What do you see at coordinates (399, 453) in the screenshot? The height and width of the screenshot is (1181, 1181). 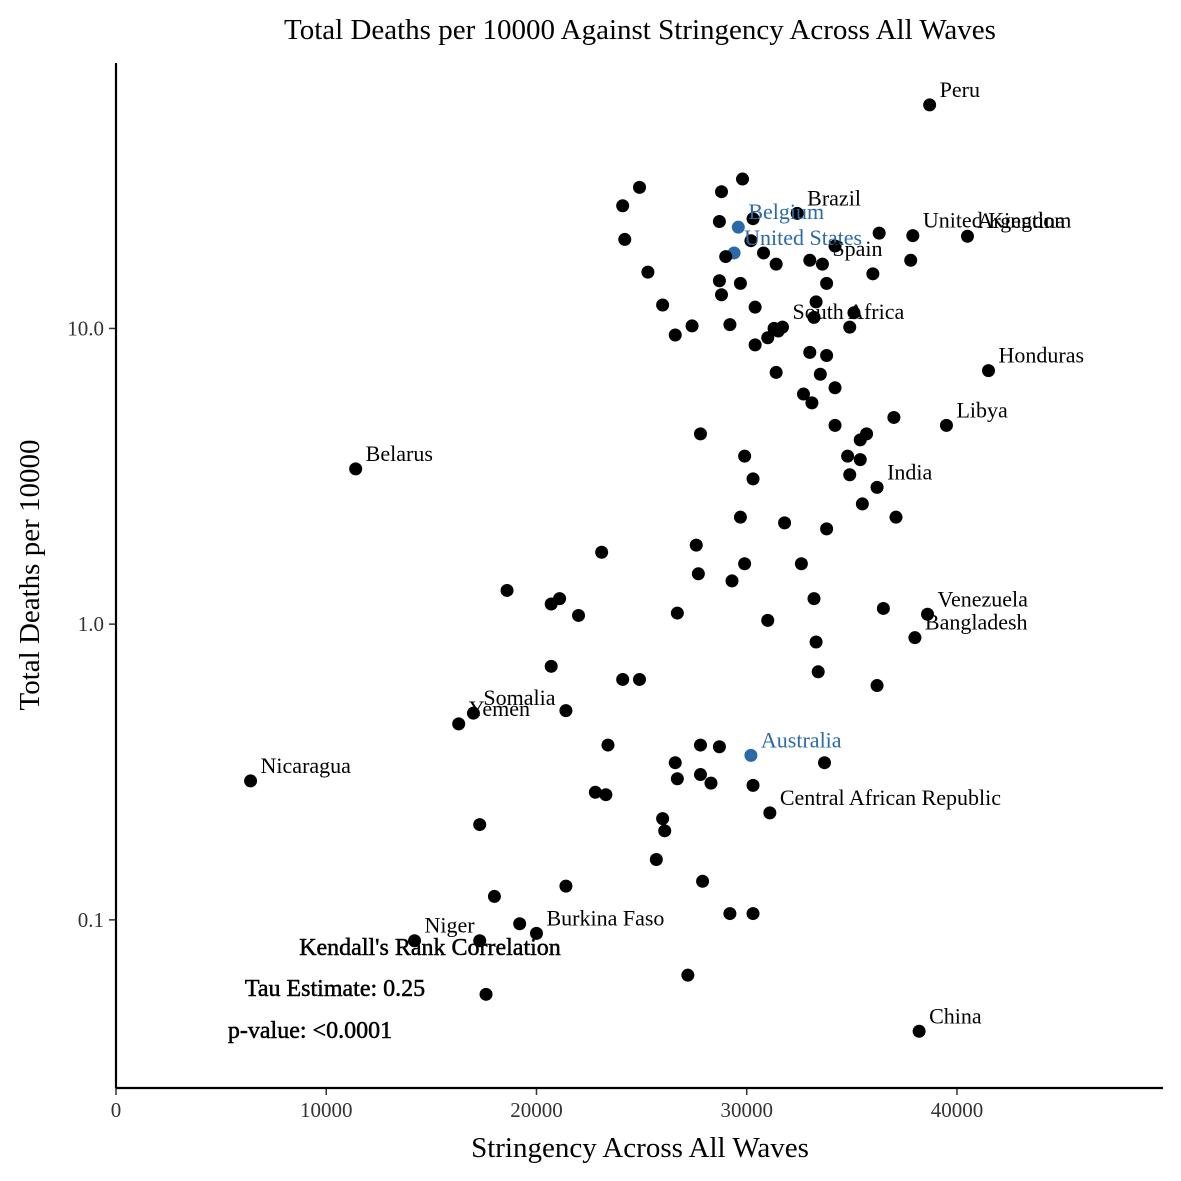 I see `point-label: Belarus` at bounding box center [399, 453].